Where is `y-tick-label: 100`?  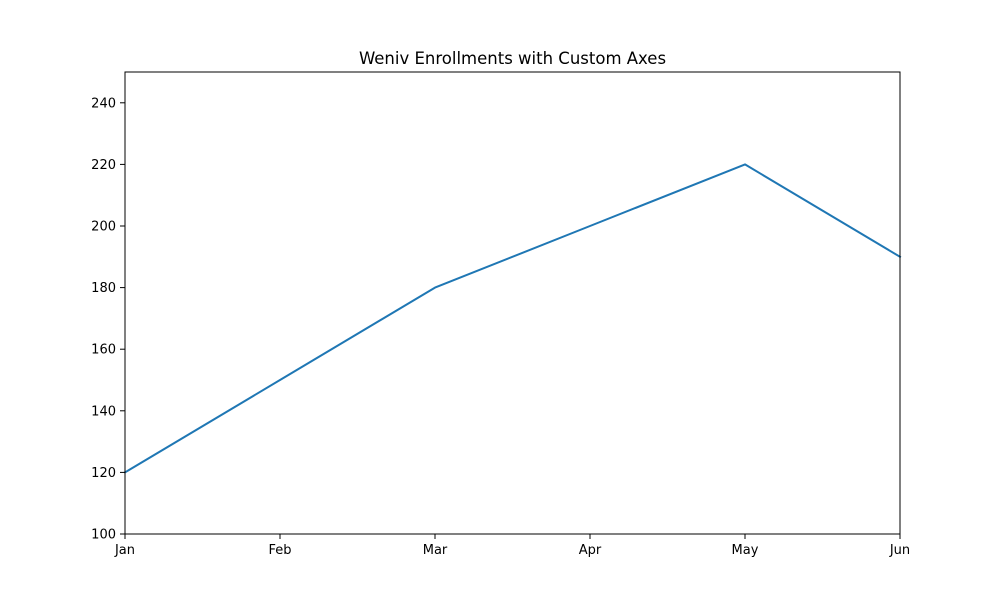 y-tick-label: 100 is located at coordinates (103, 535).